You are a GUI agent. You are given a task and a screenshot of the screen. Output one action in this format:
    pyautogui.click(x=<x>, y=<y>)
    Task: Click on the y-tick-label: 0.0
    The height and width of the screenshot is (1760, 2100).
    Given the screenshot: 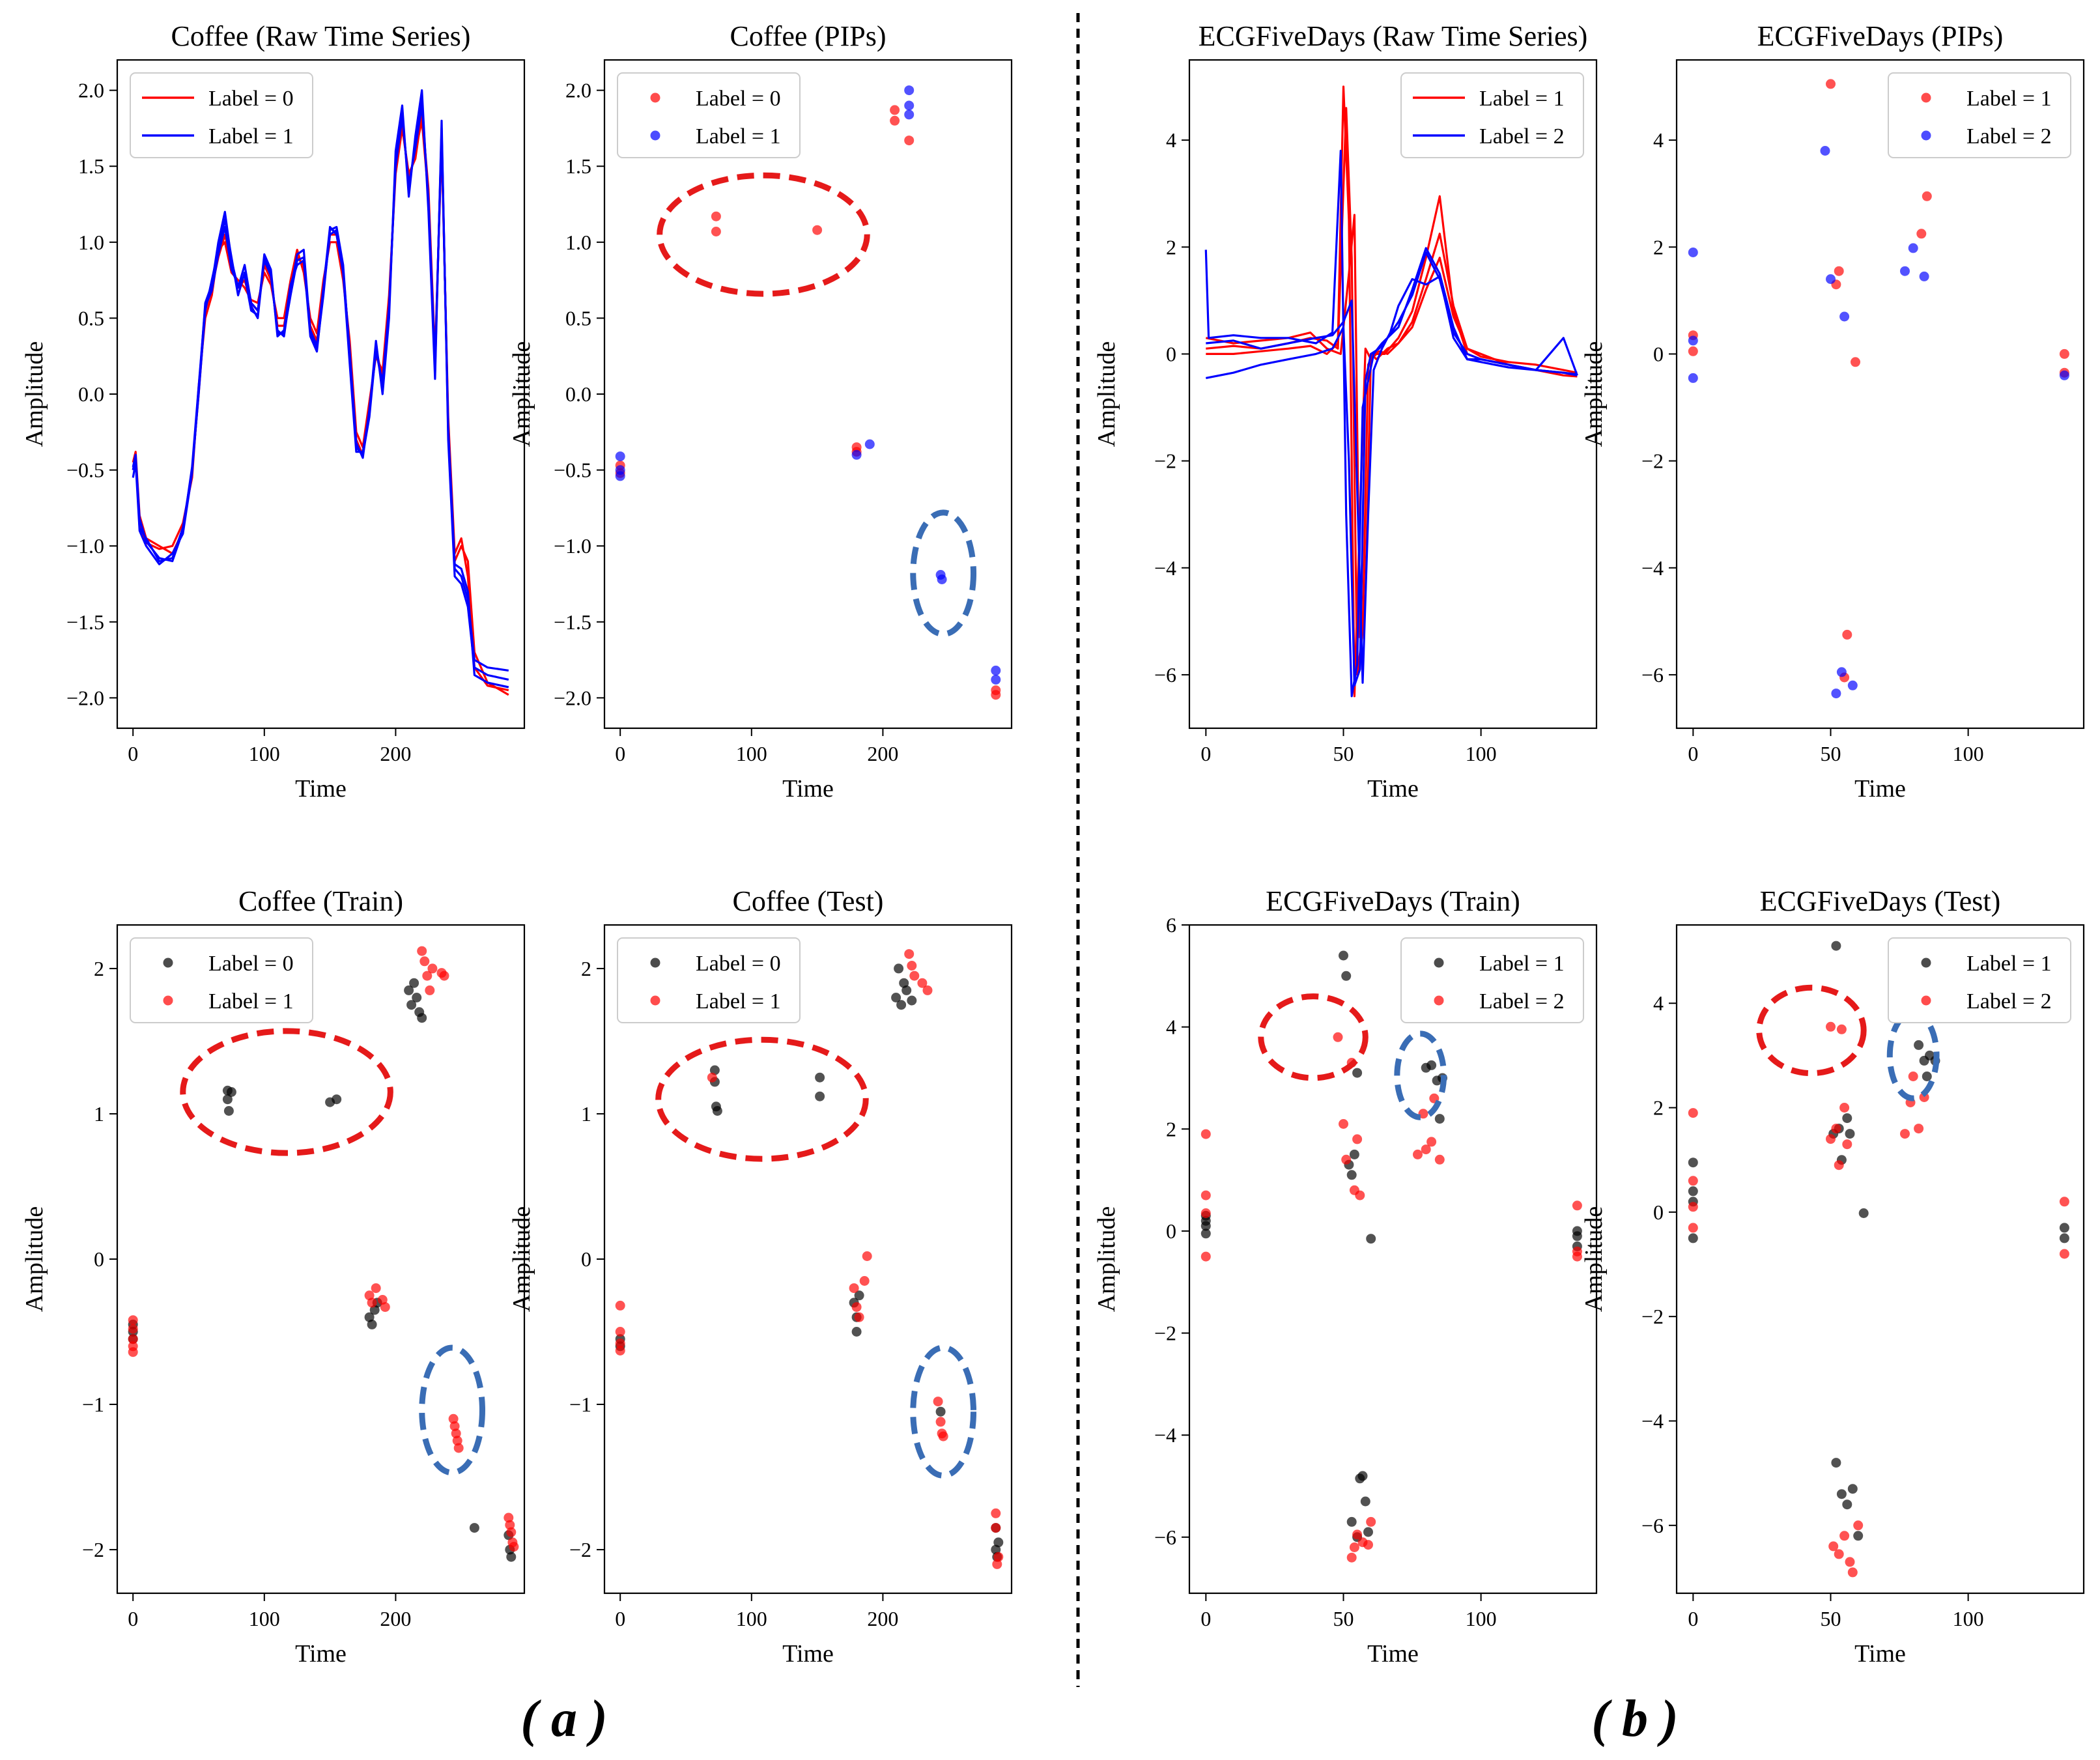 What is the action you would take?
    pyautogui.click(x=578, y=394)
    